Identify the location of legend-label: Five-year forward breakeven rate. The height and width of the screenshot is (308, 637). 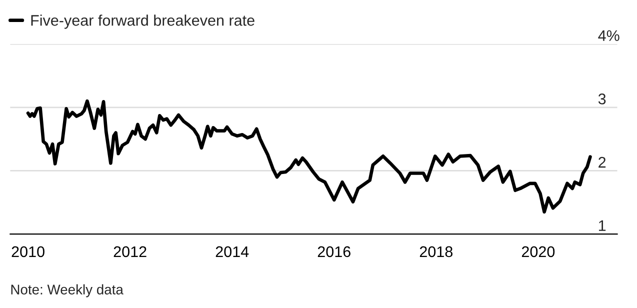
(142, 21).